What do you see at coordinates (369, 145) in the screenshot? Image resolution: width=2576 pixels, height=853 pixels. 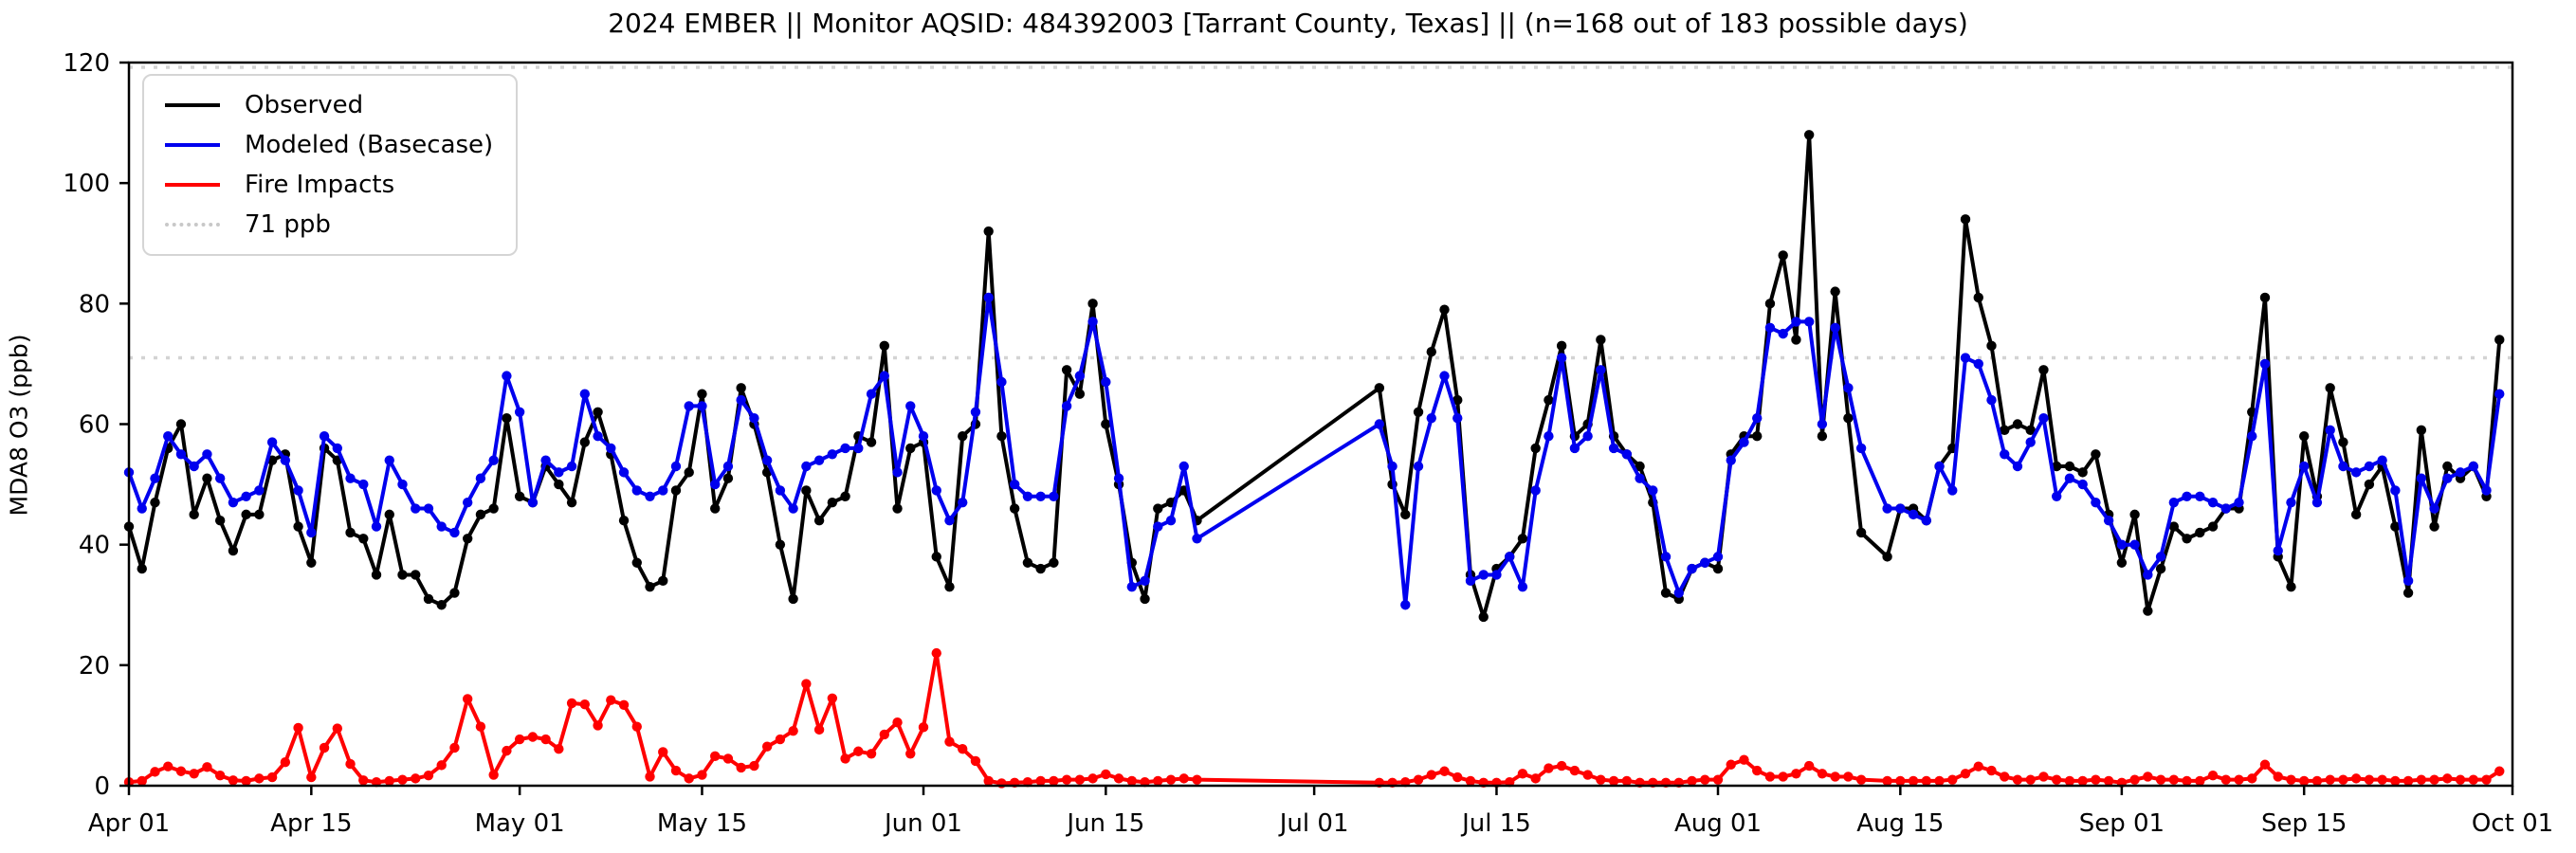 I see `legend-label: Modeled (Basecase)` at bounding box center [369, 145].